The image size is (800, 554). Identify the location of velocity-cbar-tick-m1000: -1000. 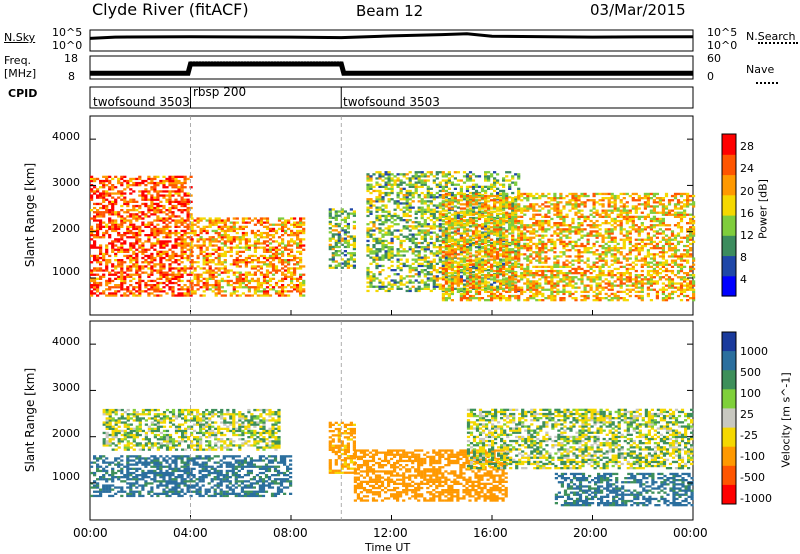
(756, 498).